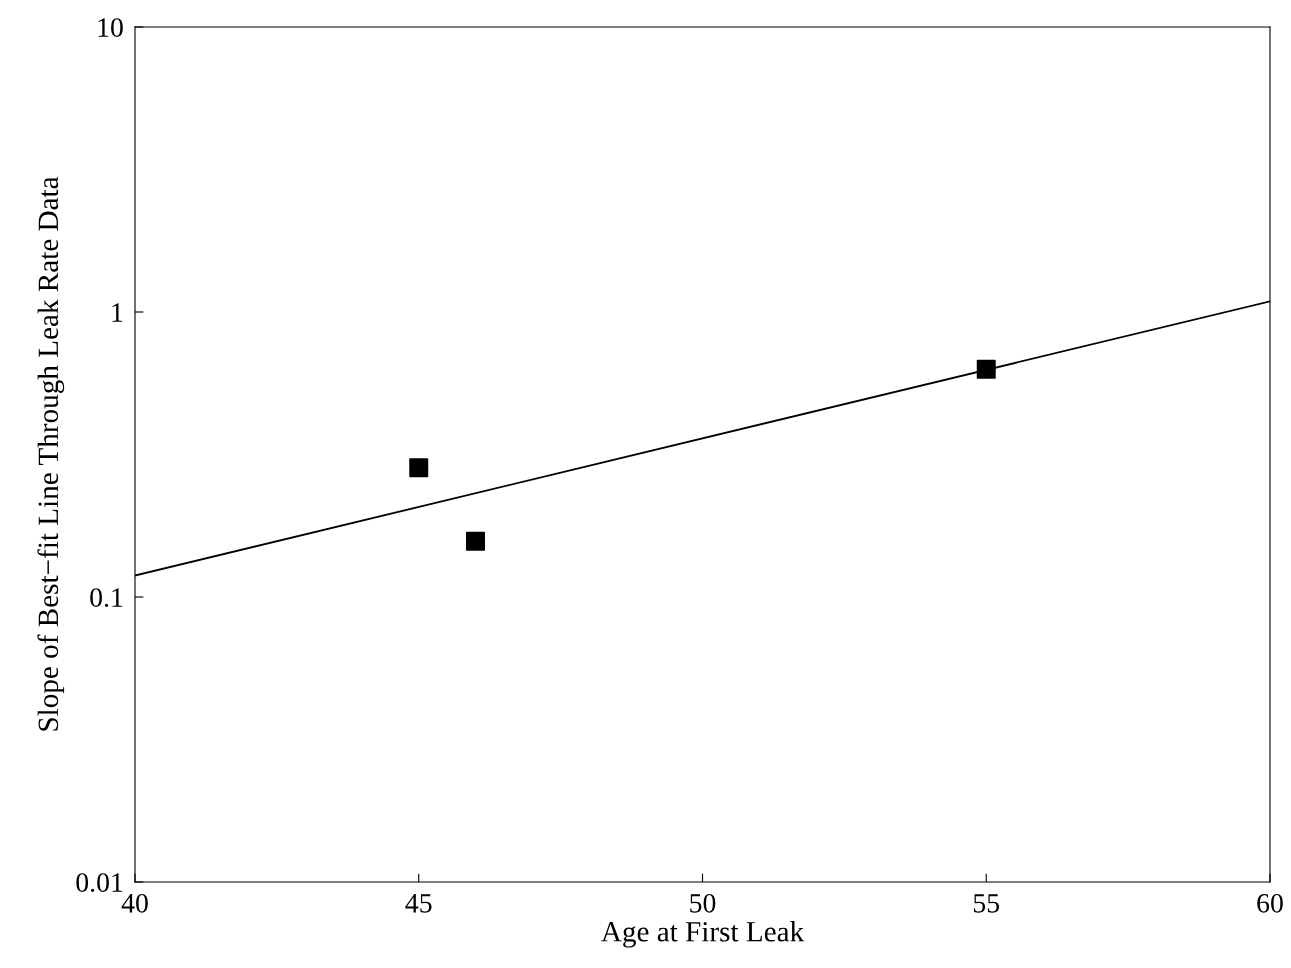 The image size is (1291, 968). Describe the element at coordinates (117, 312) in the screenshot. I see `y-tick-label: 1` at that location.